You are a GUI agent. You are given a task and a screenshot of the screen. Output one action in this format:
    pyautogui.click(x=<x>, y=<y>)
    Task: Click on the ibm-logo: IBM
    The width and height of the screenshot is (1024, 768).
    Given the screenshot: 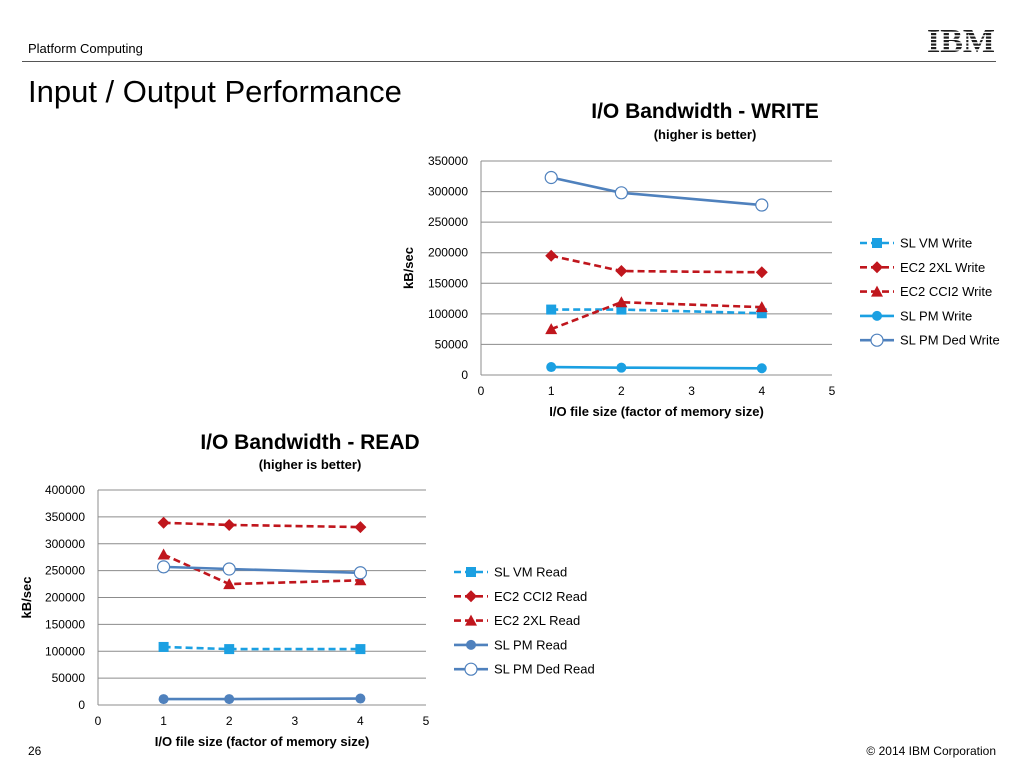 What is the action you would take?
    pyautogui.click(x=961, y=40)
    